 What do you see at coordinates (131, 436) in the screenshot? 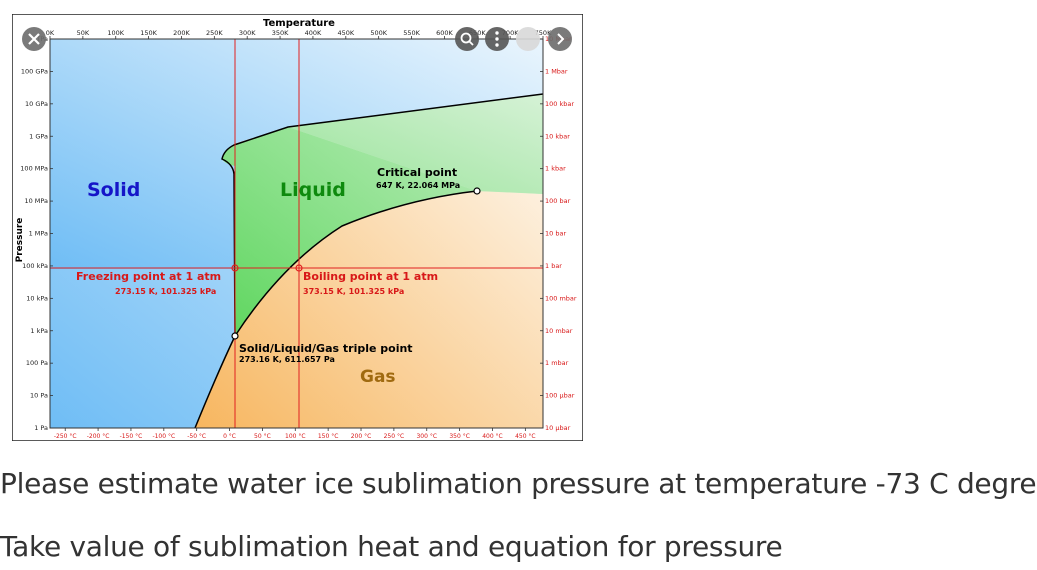
I see `x-bottom-tick-label: -150 °C` at bounding box center [131, 436].